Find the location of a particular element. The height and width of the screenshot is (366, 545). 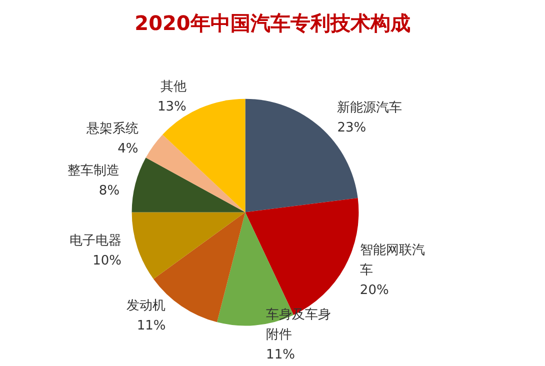

data-label: 8% is located at coordinates (109, 191).